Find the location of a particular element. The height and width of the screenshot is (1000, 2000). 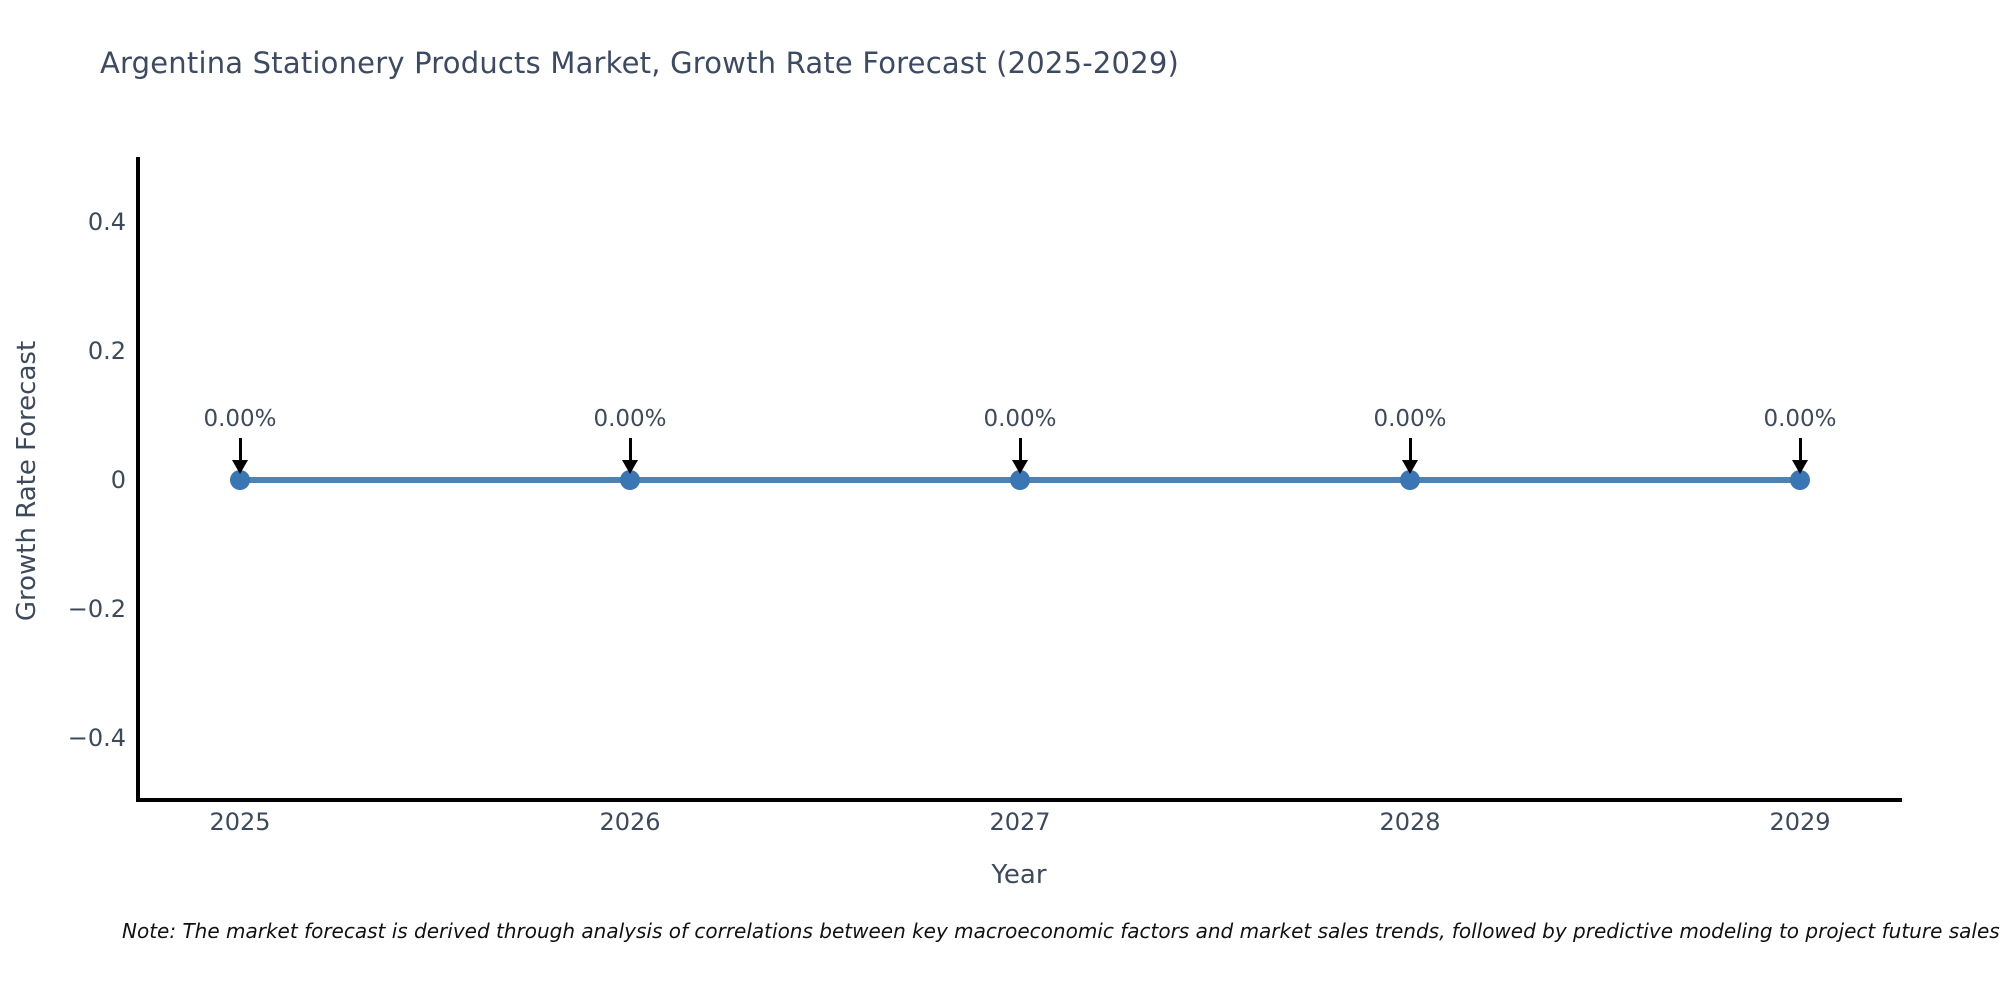

y-tick-label: 0.2 is located at coordinates (106, 351).